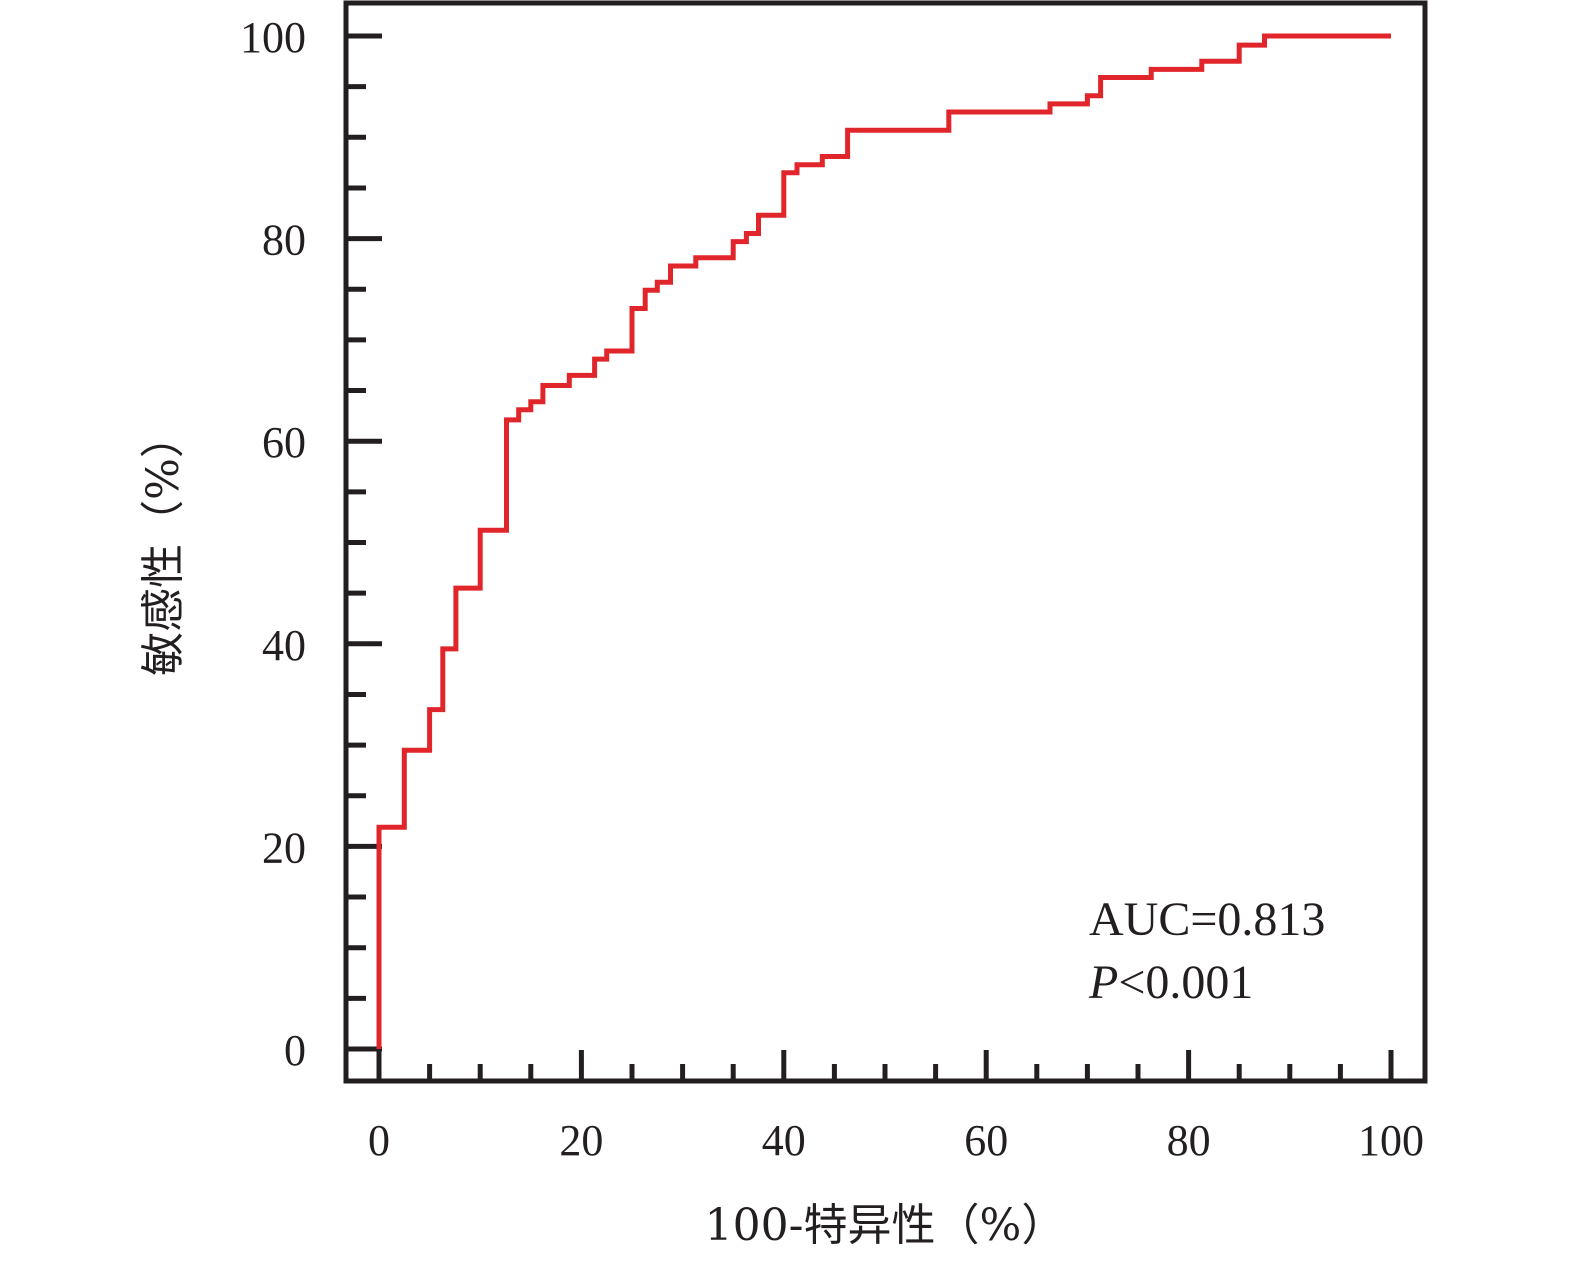 This screenshot has height=1268, width=1575. Describe the element at coordinates (273, 37) in the screenshot. I see `y-tick-label: 100` at that location.